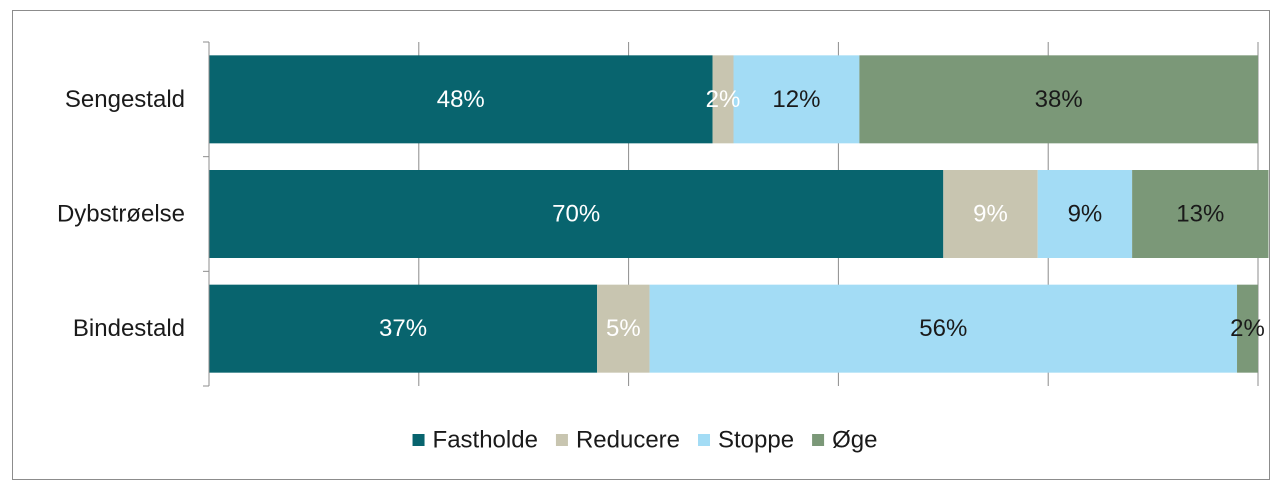 Image resolution: width=1274 pixels, height=480 pixels. I want to click on data-label-stoppe-sengestald: 12%, so click(796, 99).